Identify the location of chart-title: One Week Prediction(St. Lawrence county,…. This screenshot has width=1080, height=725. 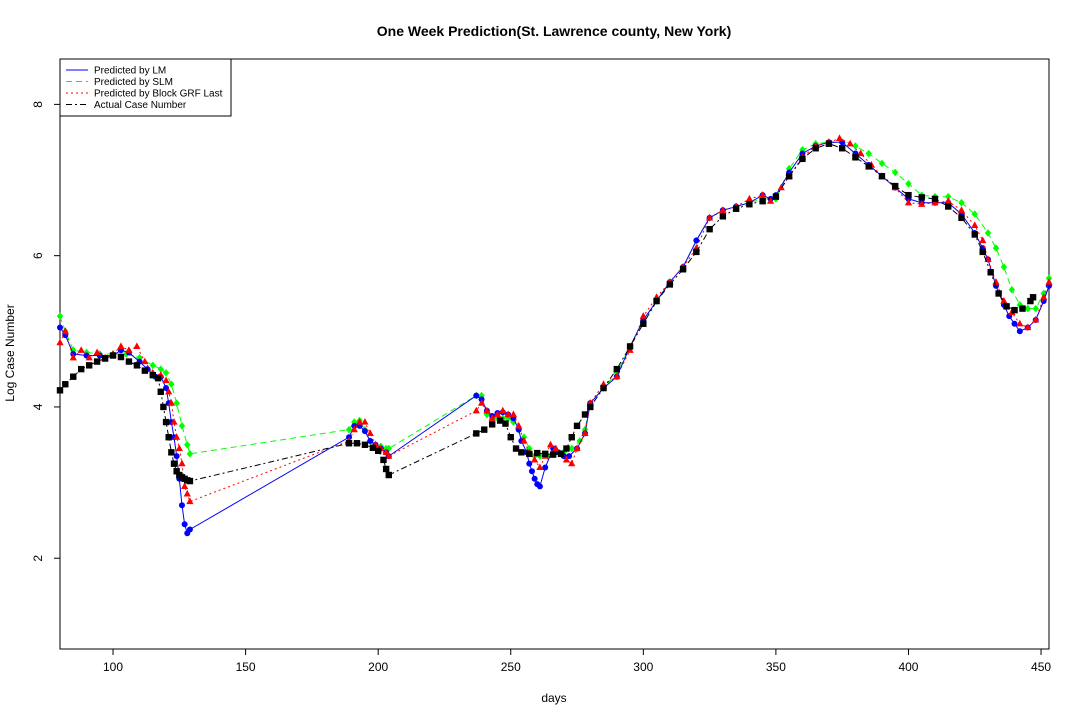
(554, 31).